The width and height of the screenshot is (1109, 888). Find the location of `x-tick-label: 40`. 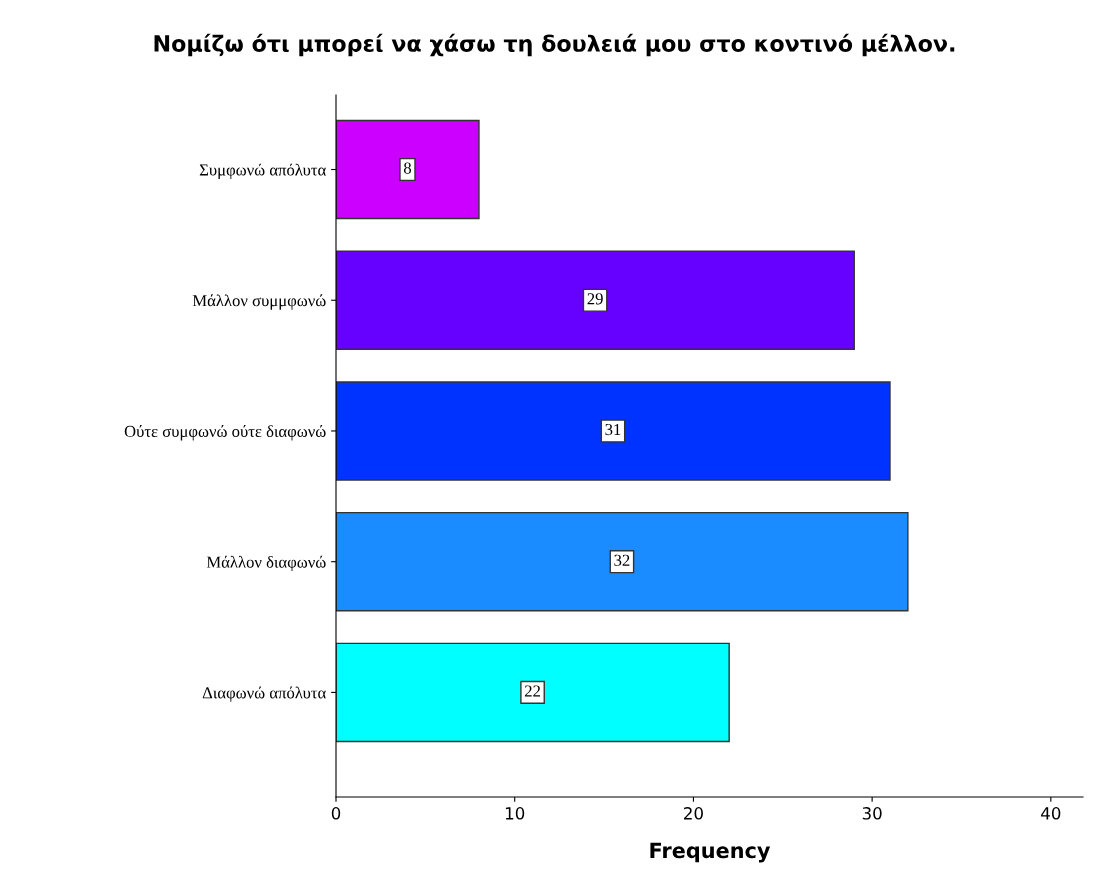

x-tick-label: 40 is located at coordinates (1051, 813).